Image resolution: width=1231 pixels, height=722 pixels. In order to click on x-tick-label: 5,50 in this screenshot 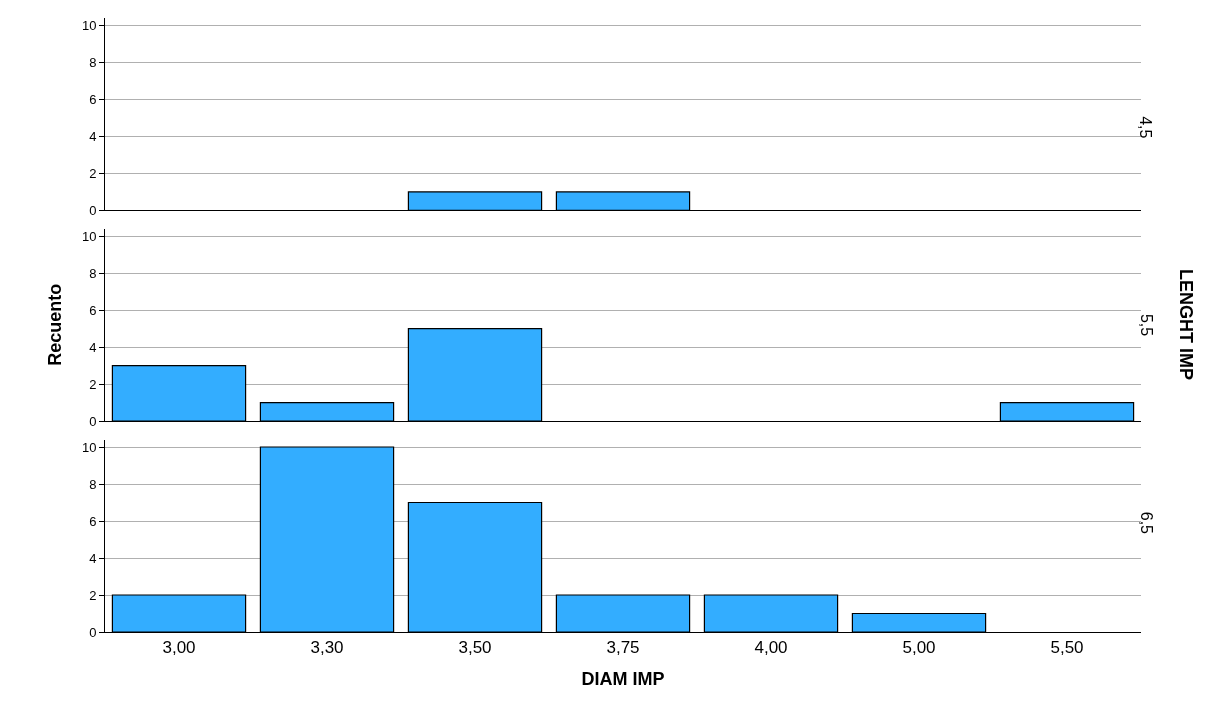, I will do `click(1067, 648)`.